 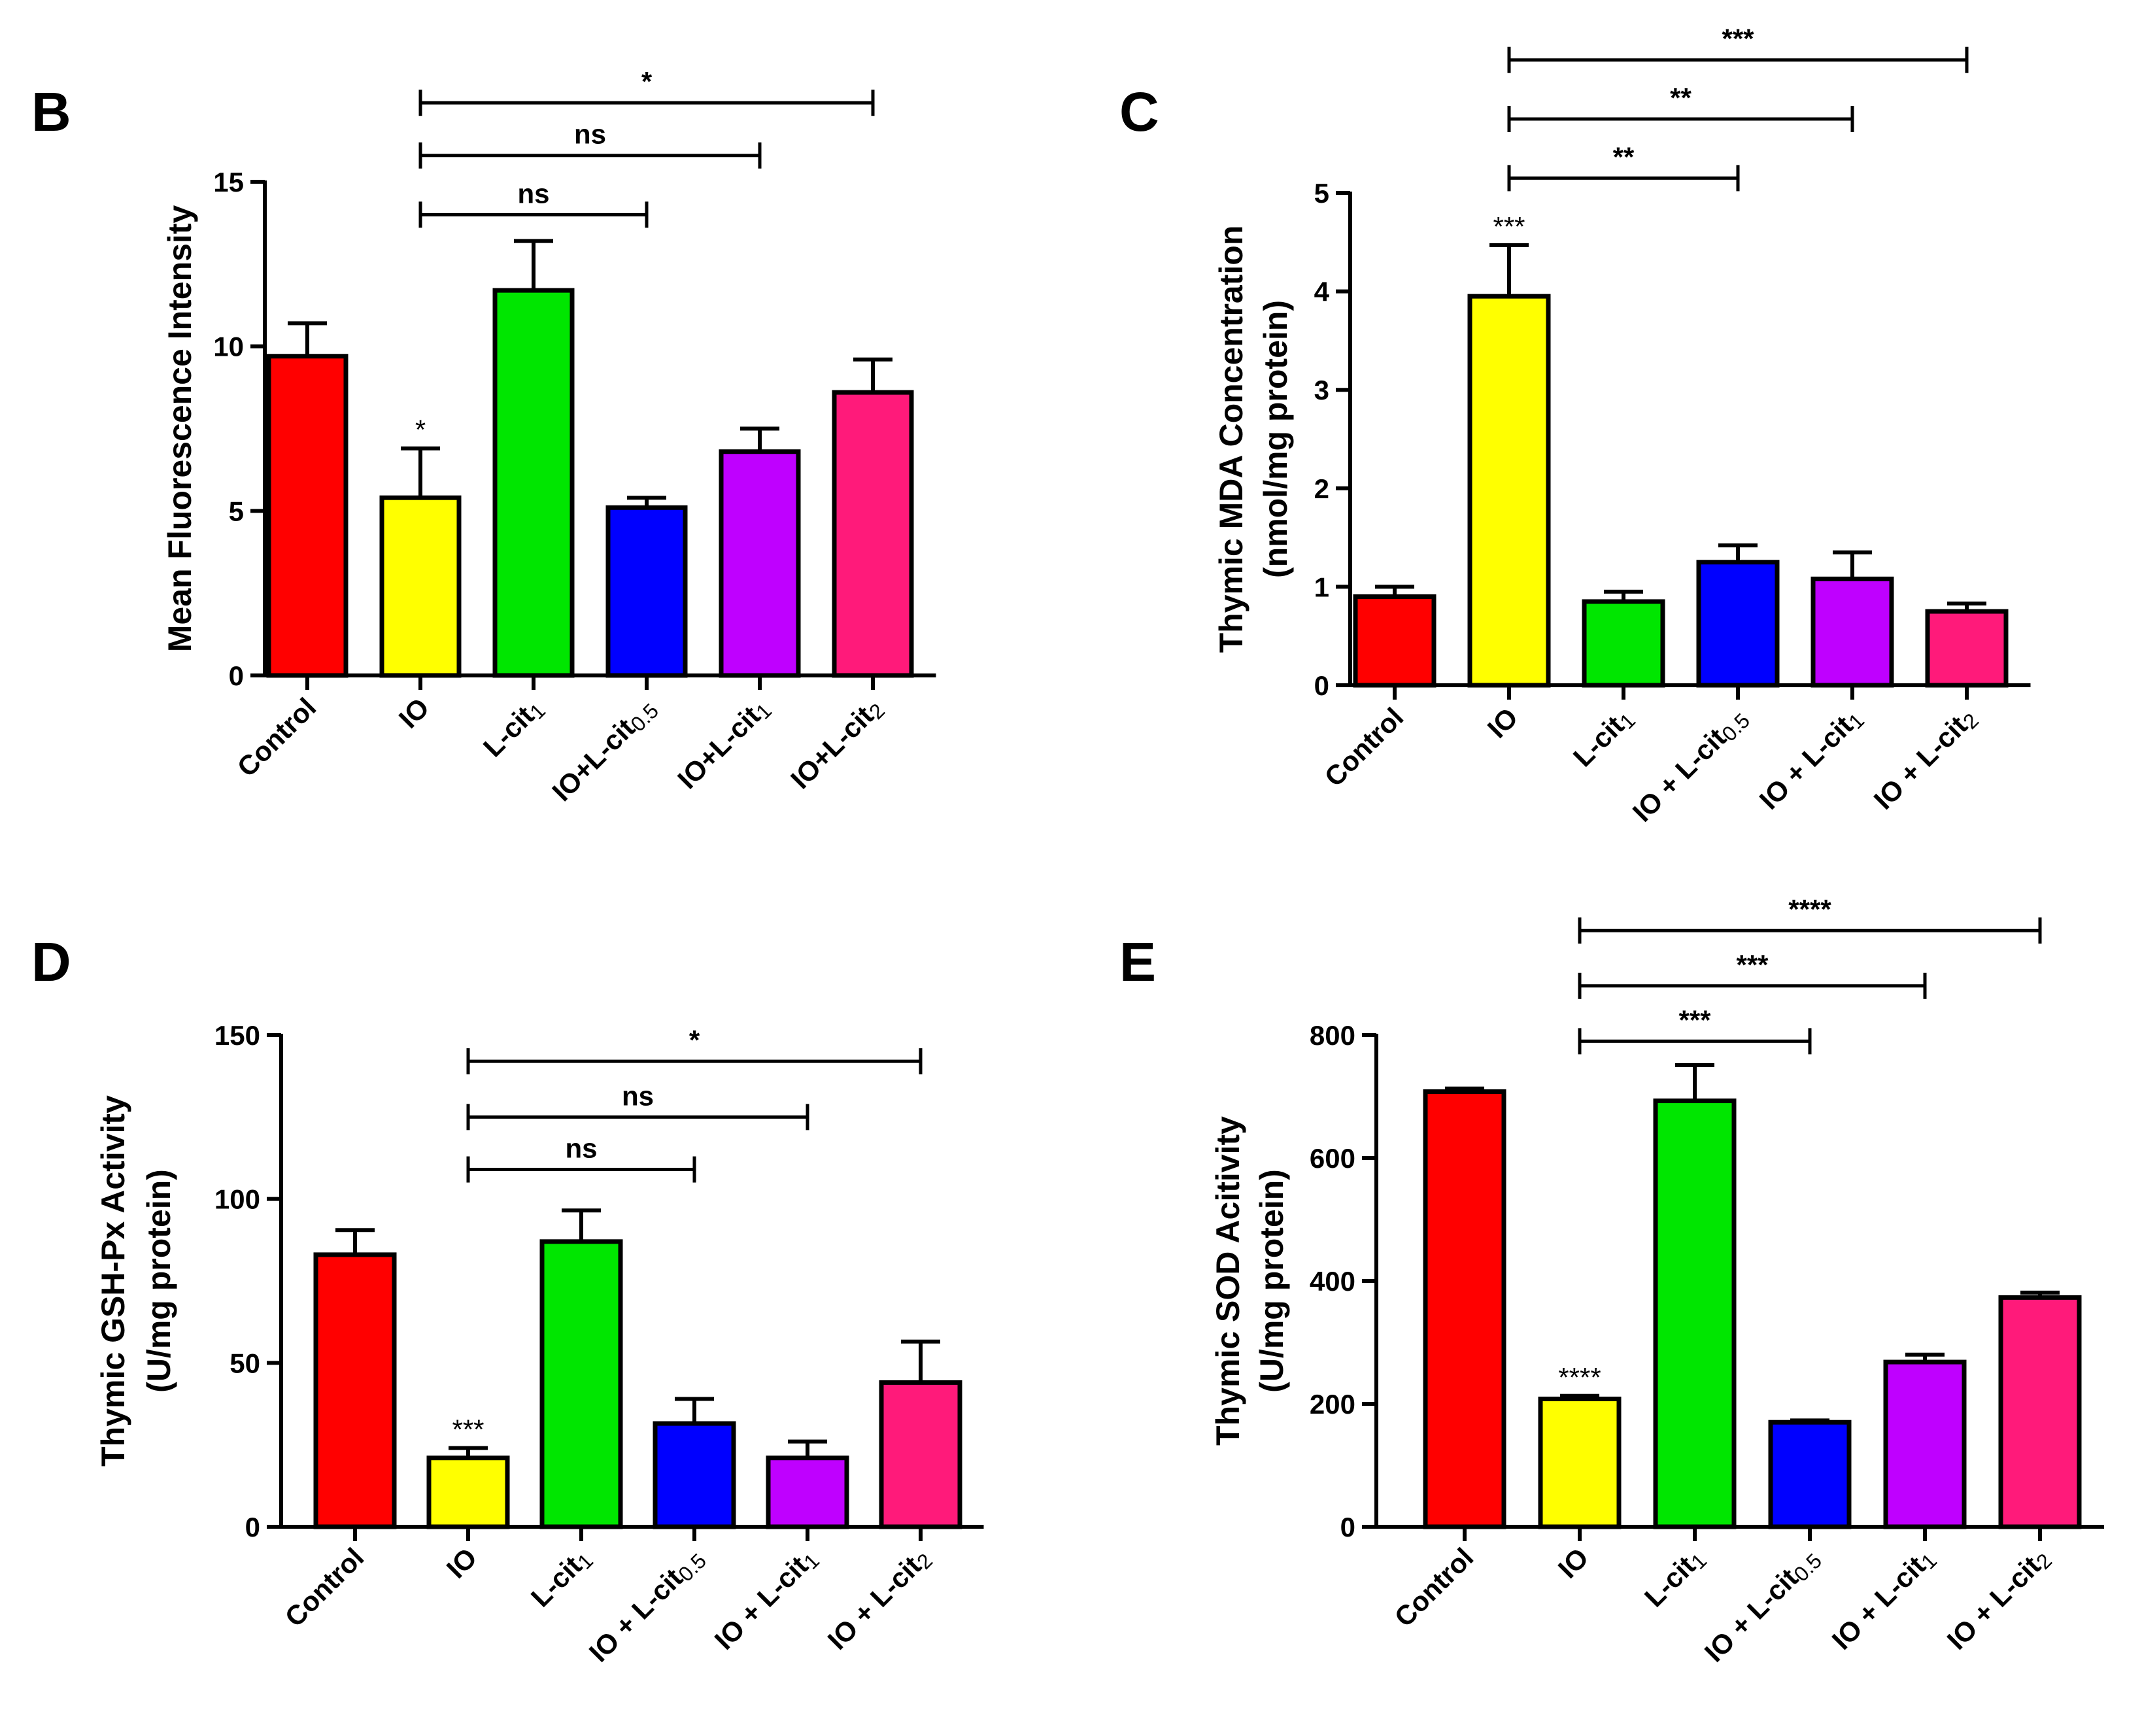 What do you see at coordinates (1321, 488) in the screenshot?
I see `y-tick-label: 2` at bounding box center [1321, 488].